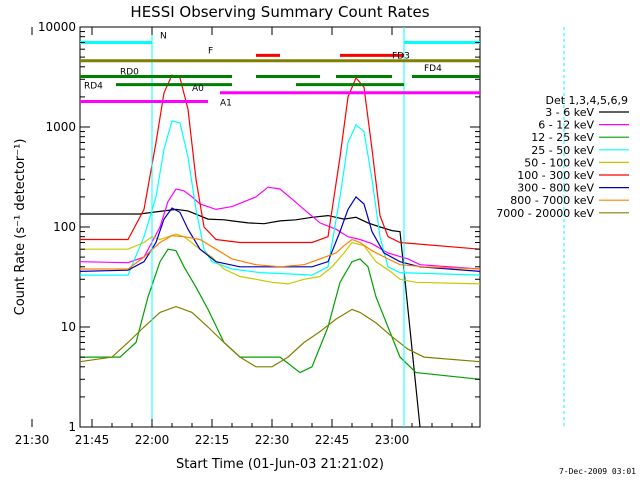  I want to click on flag-label: FD3, so click(401, 57).